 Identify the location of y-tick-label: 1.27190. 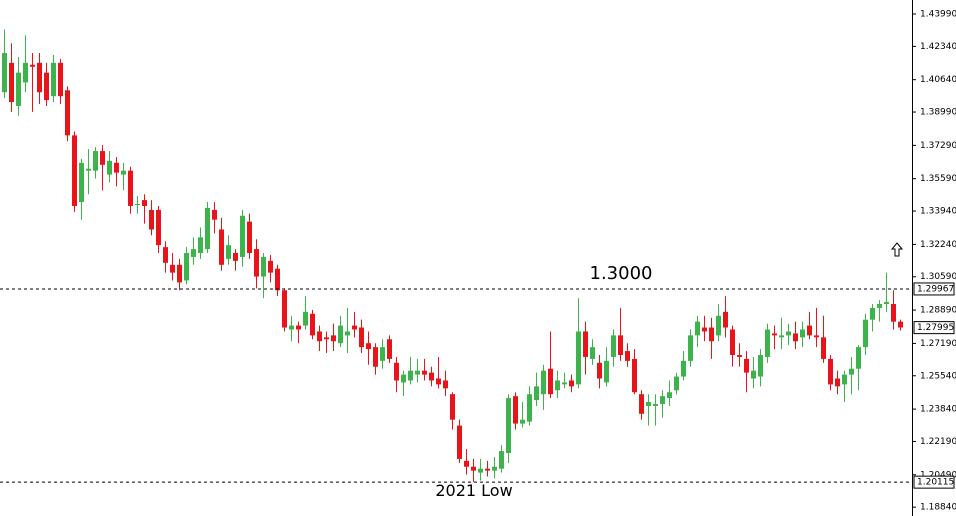
(938, 344).